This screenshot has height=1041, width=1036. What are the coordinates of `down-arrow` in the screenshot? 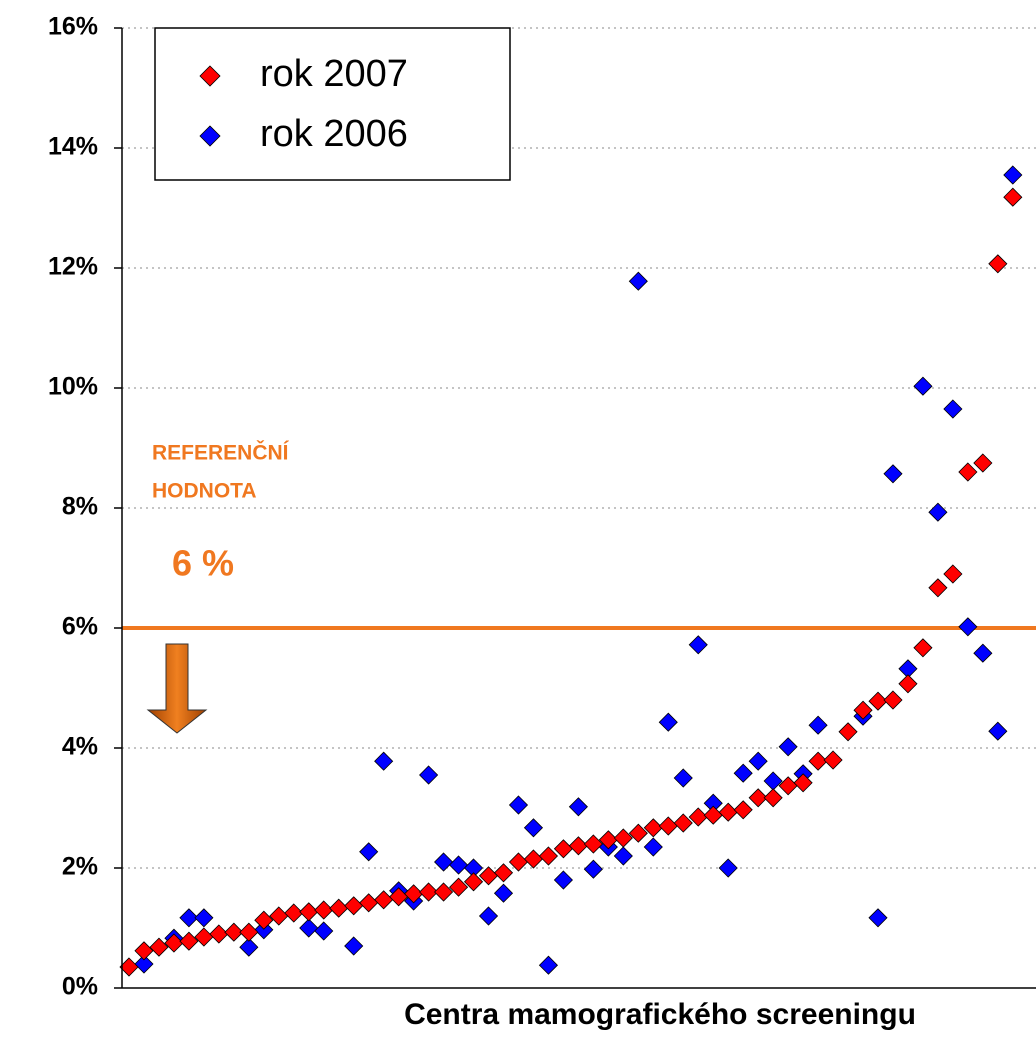 It's located at (177, 688).